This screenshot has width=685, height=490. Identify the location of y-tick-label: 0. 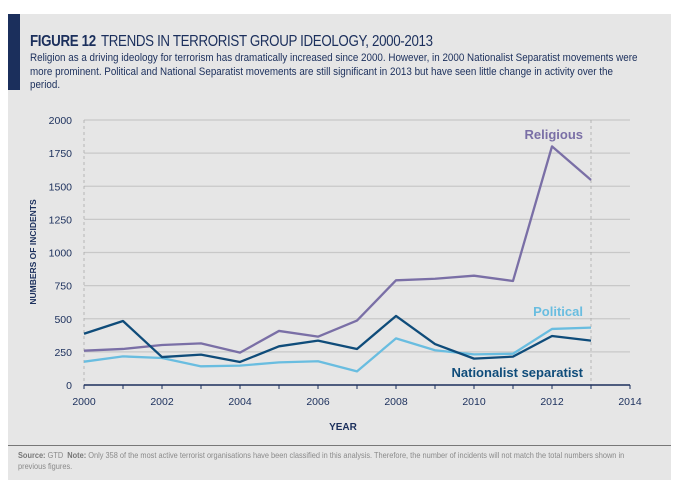
(69, 386).